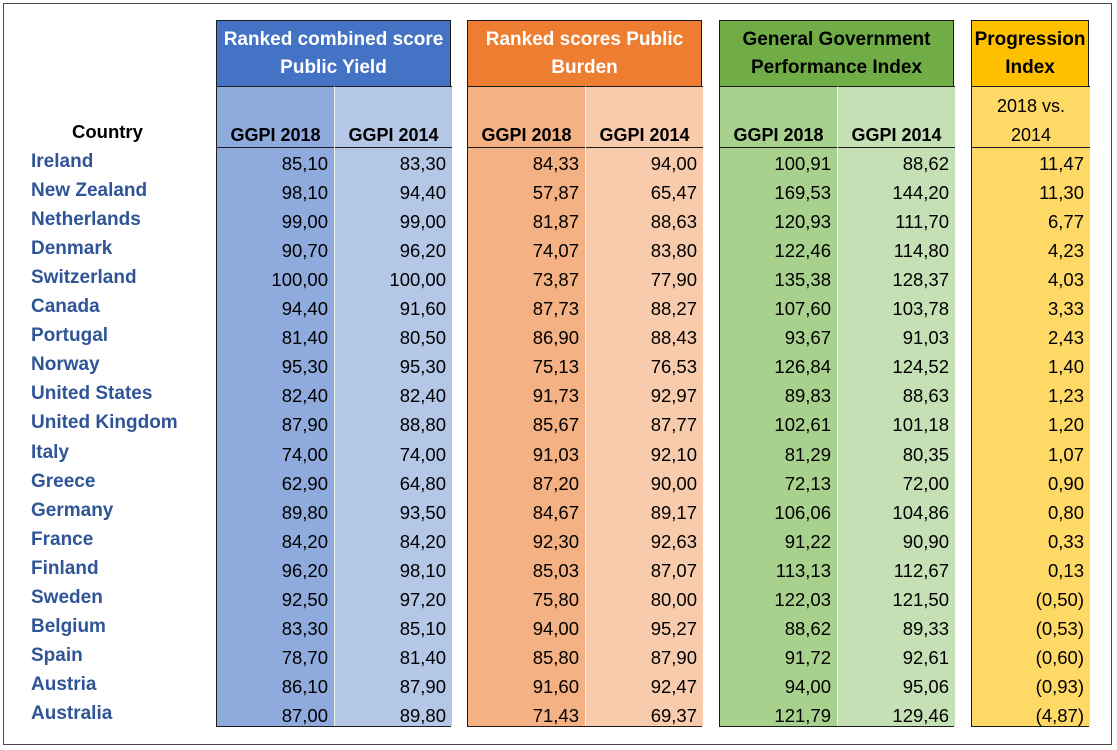  What do you see at coordinates (304, 570) in the screenshot?
I see `table-cell: 96,20` at bounding box center [304, 570].